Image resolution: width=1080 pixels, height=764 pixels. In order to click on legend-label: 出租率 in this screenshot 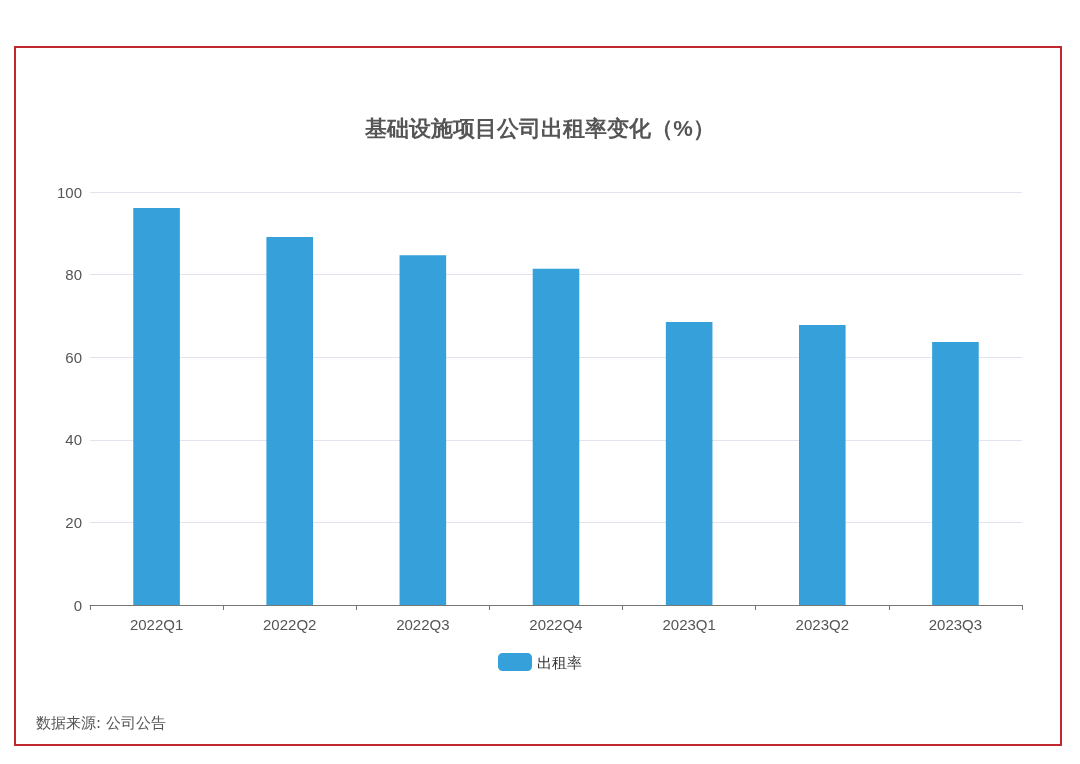, I will do `click(559, 662)`.